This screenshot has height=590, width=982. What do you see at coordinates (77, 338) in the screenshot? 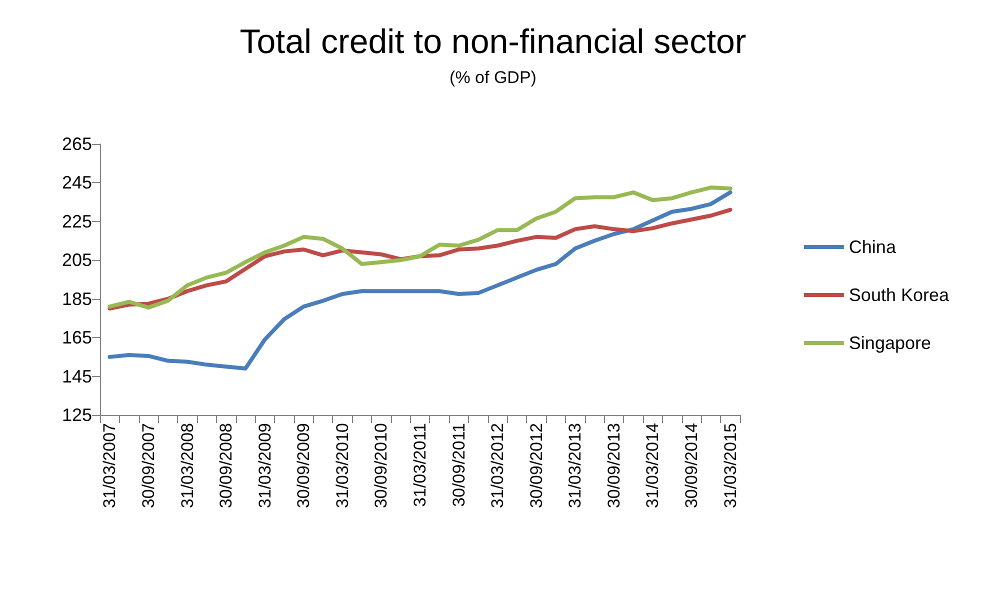
I see `y-tick-label: 165` at bounding box center [77, 338].